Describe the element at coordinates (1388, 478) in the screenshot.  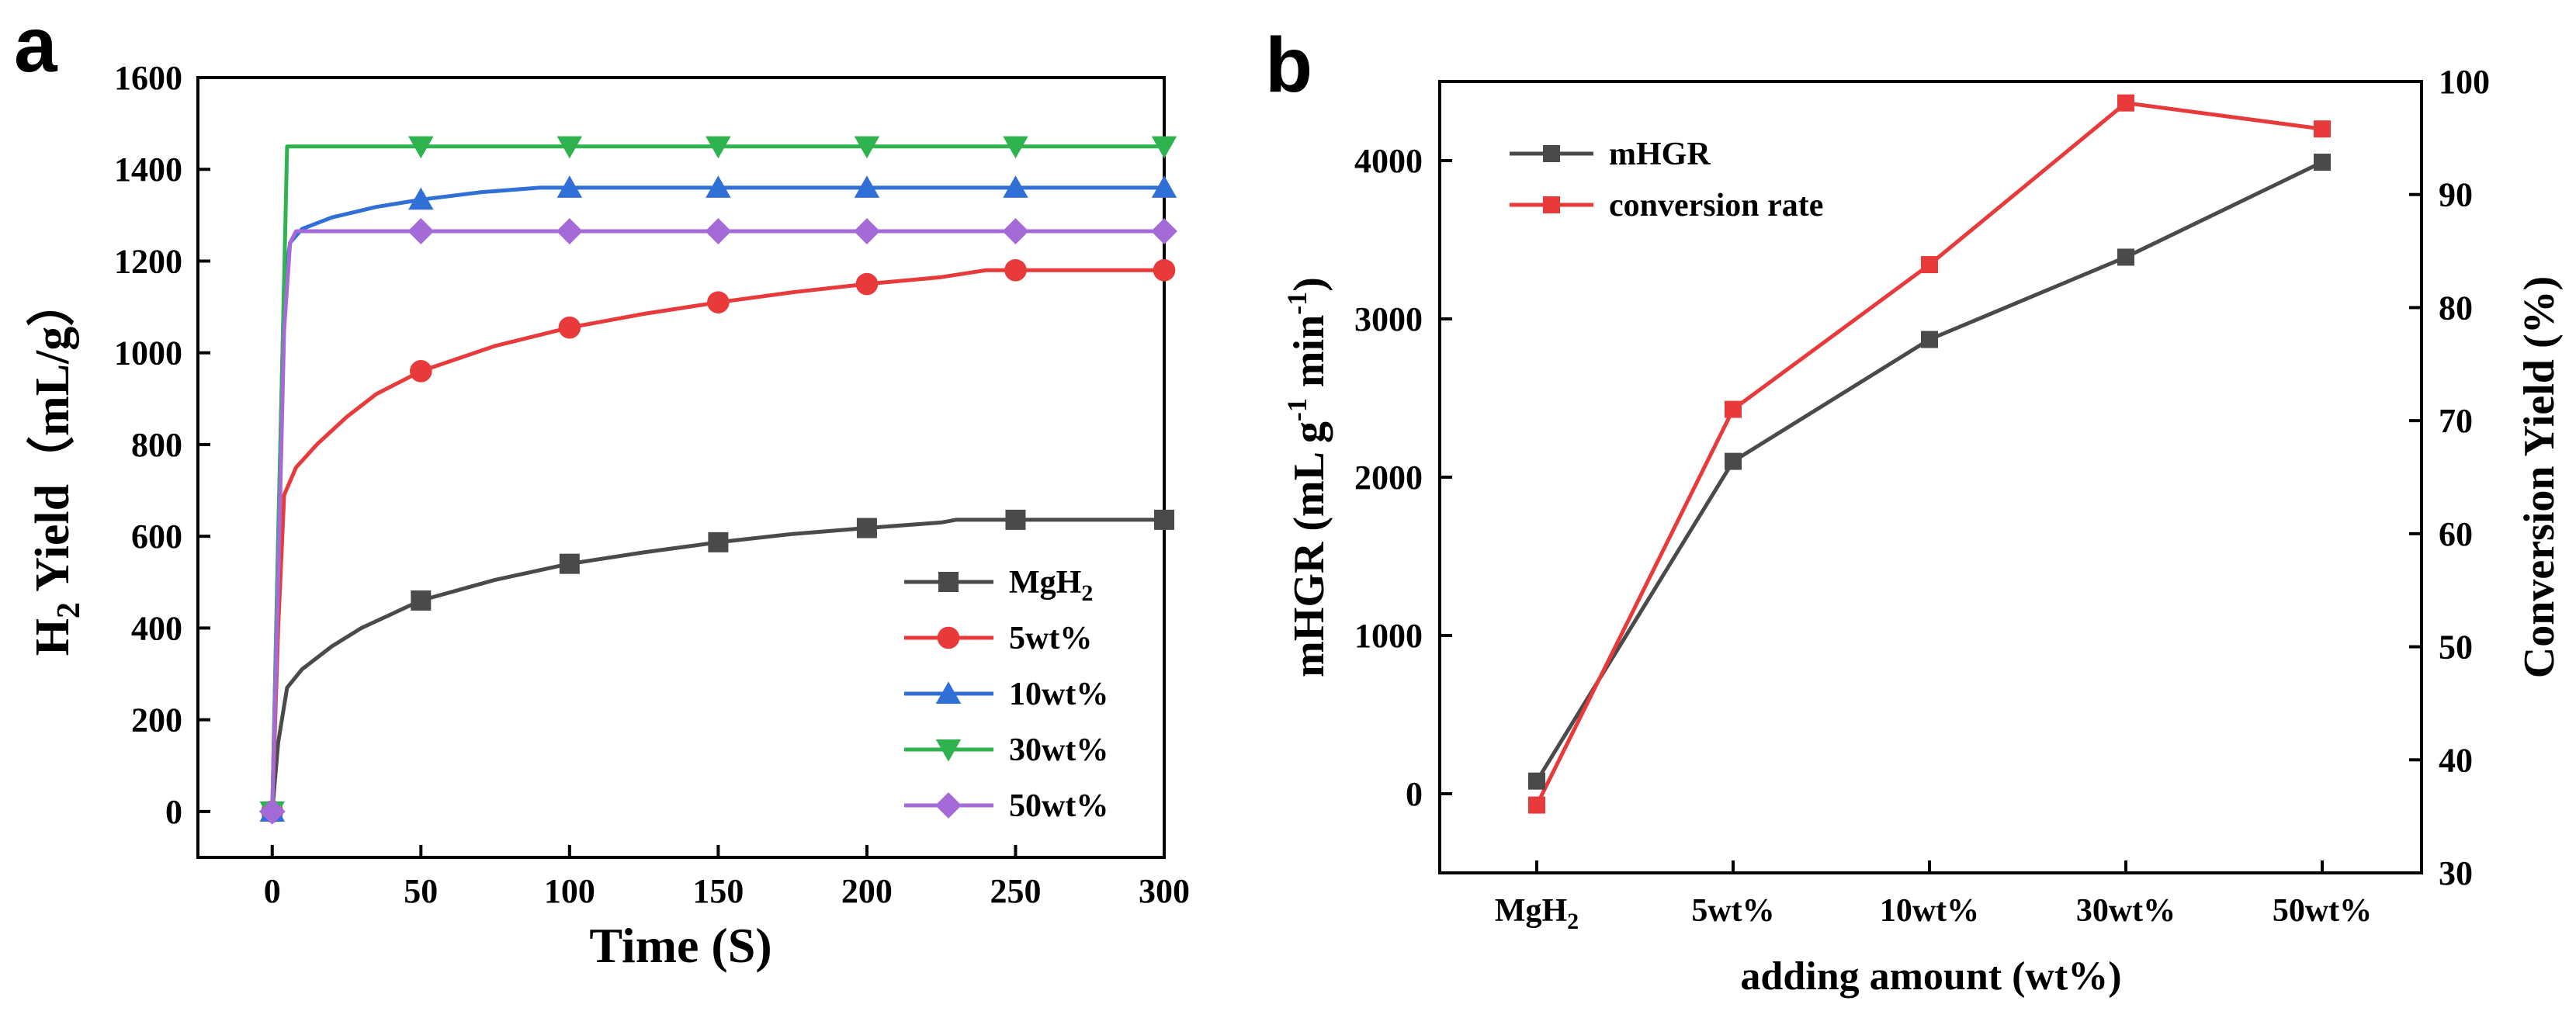
I see `b-y-tick-label-2: 2000` at that location.